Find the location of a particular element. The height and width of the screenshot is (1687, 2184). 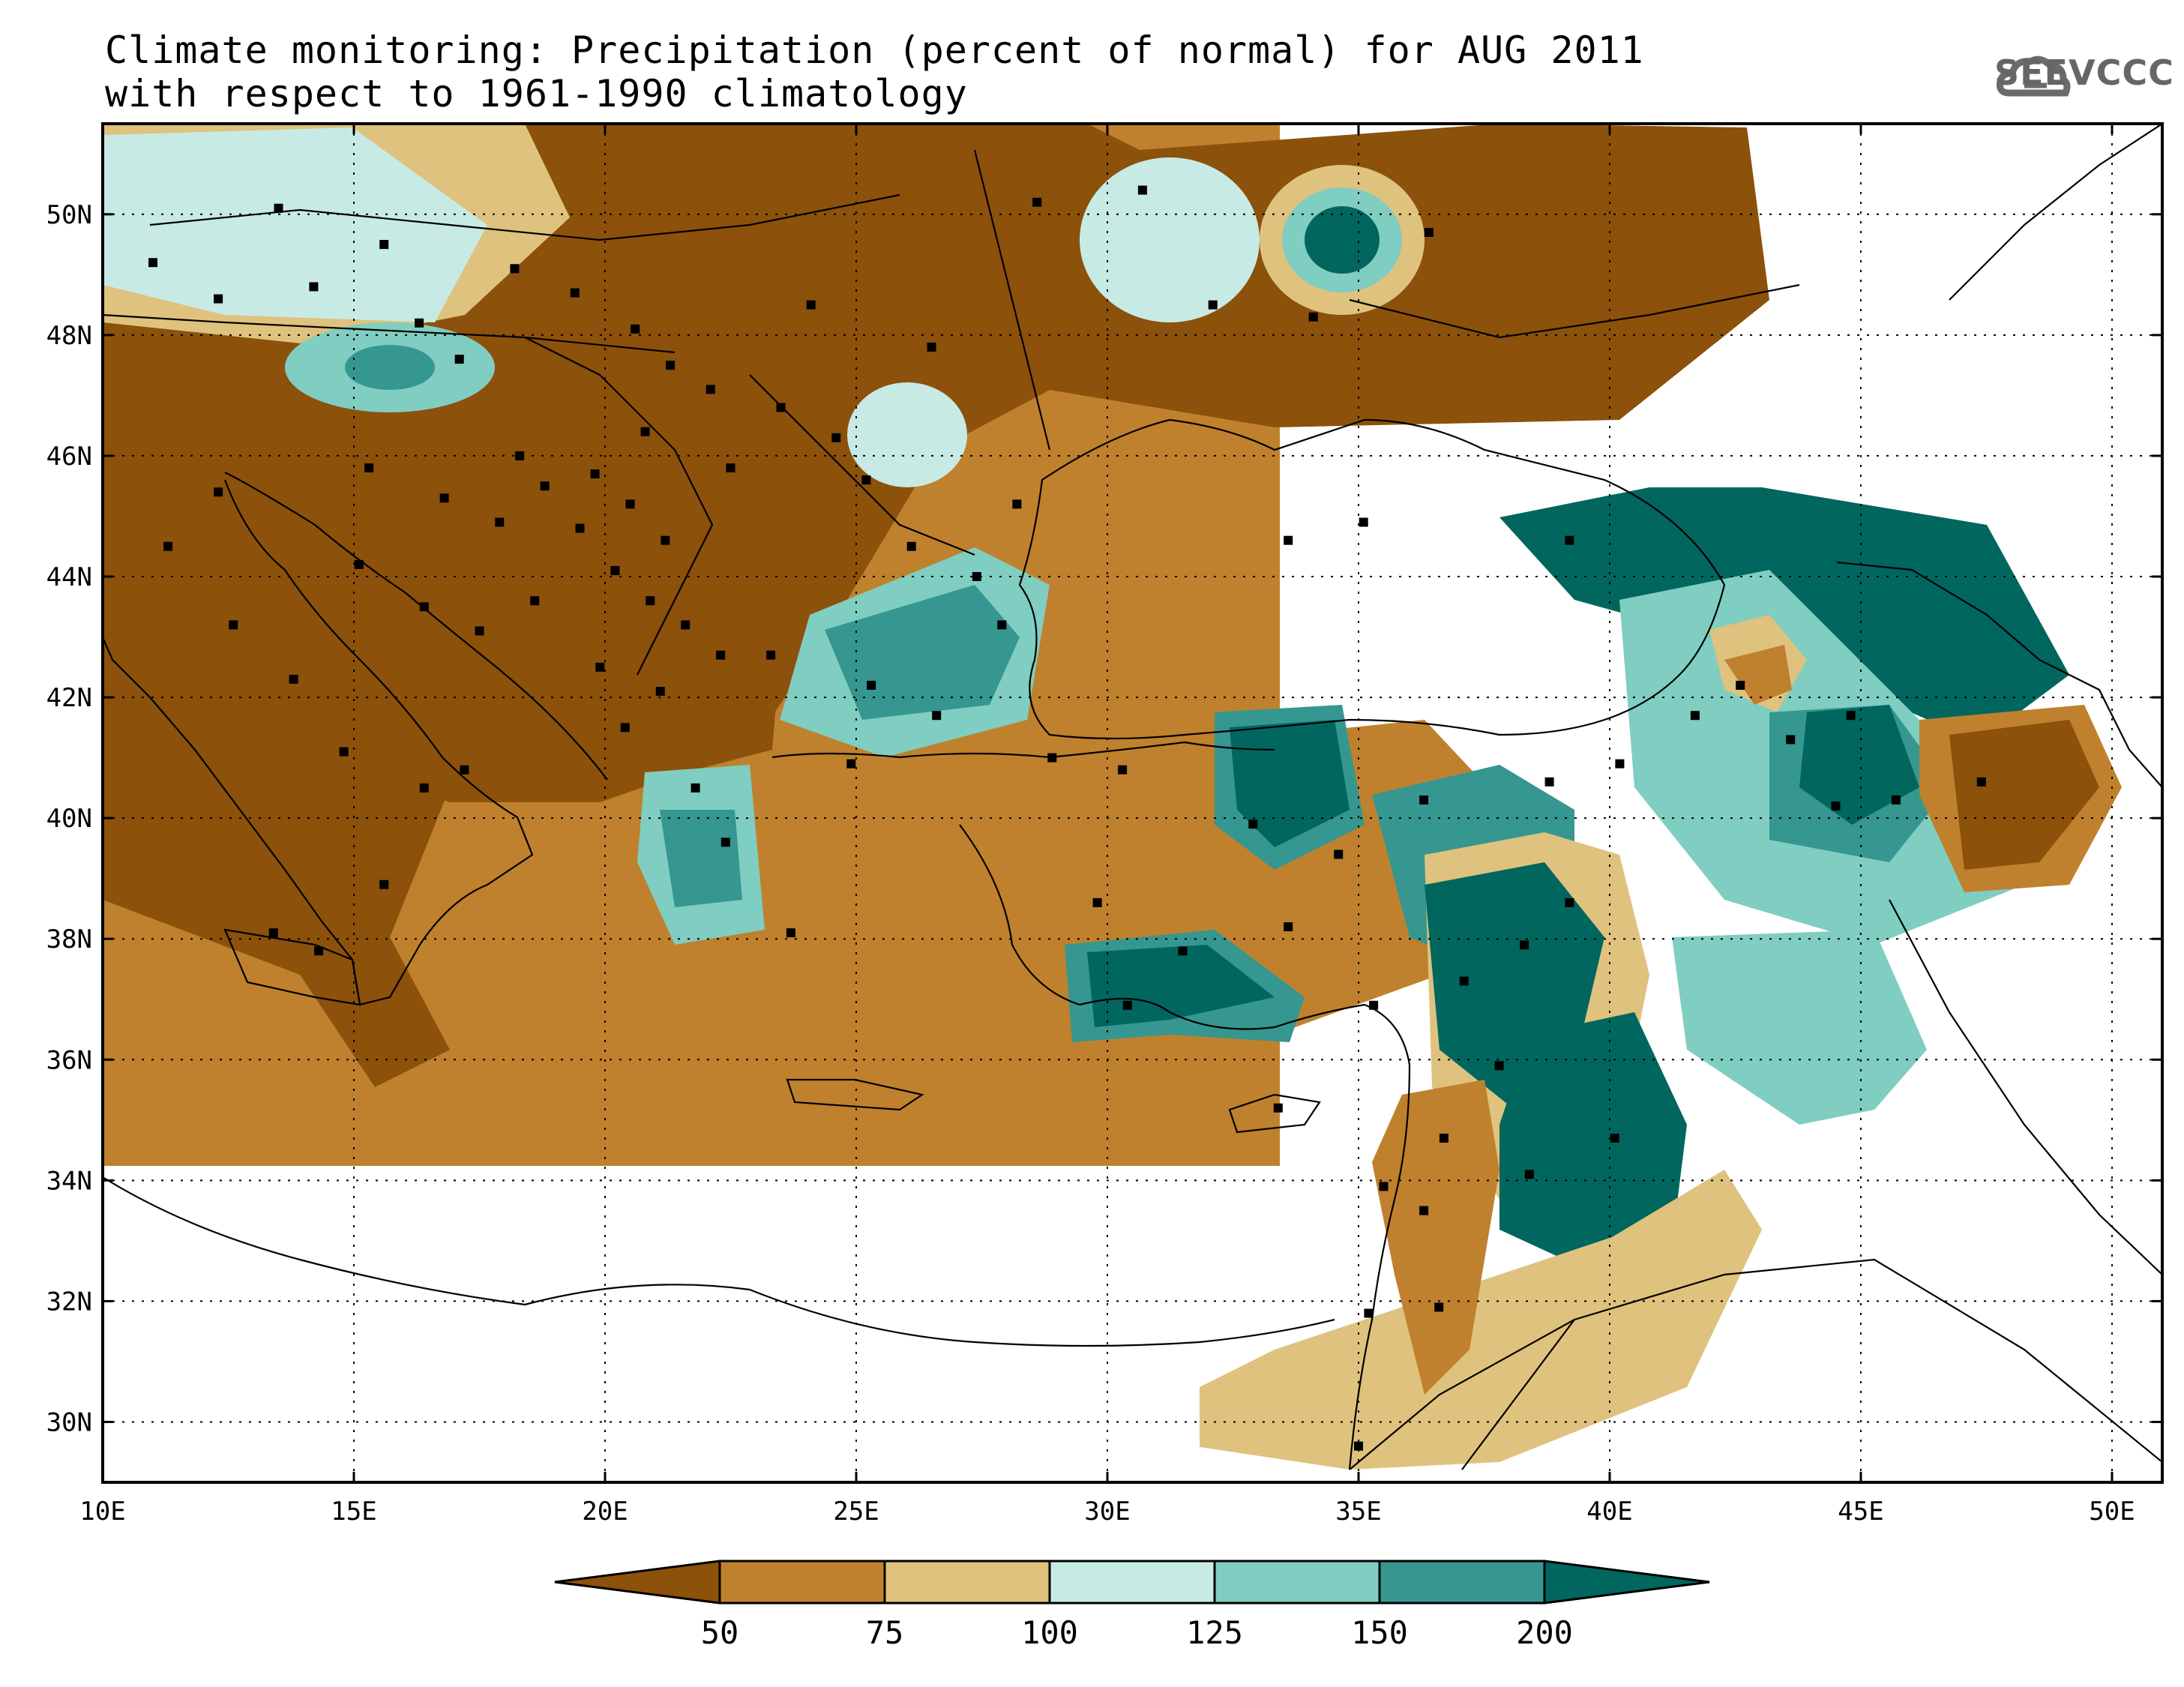

y-tick-label: 34N is located at coordinates (69, 1181).